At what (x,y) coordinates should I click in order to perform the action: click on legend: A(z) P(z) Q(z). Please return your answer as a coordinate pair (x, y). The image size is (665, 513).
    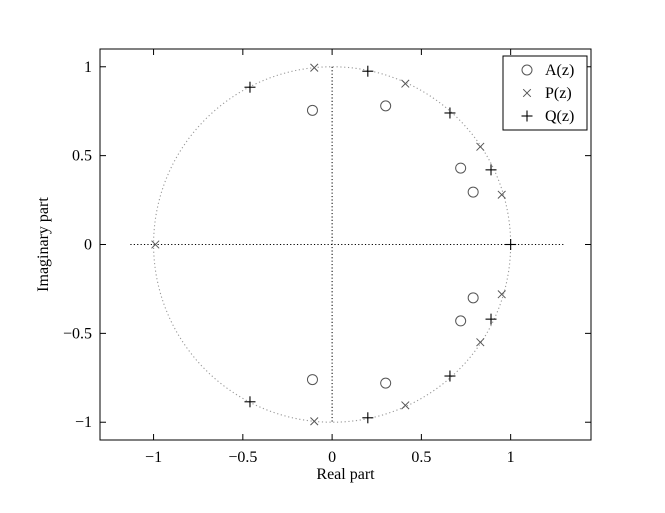
    Looking at the image, I should click on (545, 93).